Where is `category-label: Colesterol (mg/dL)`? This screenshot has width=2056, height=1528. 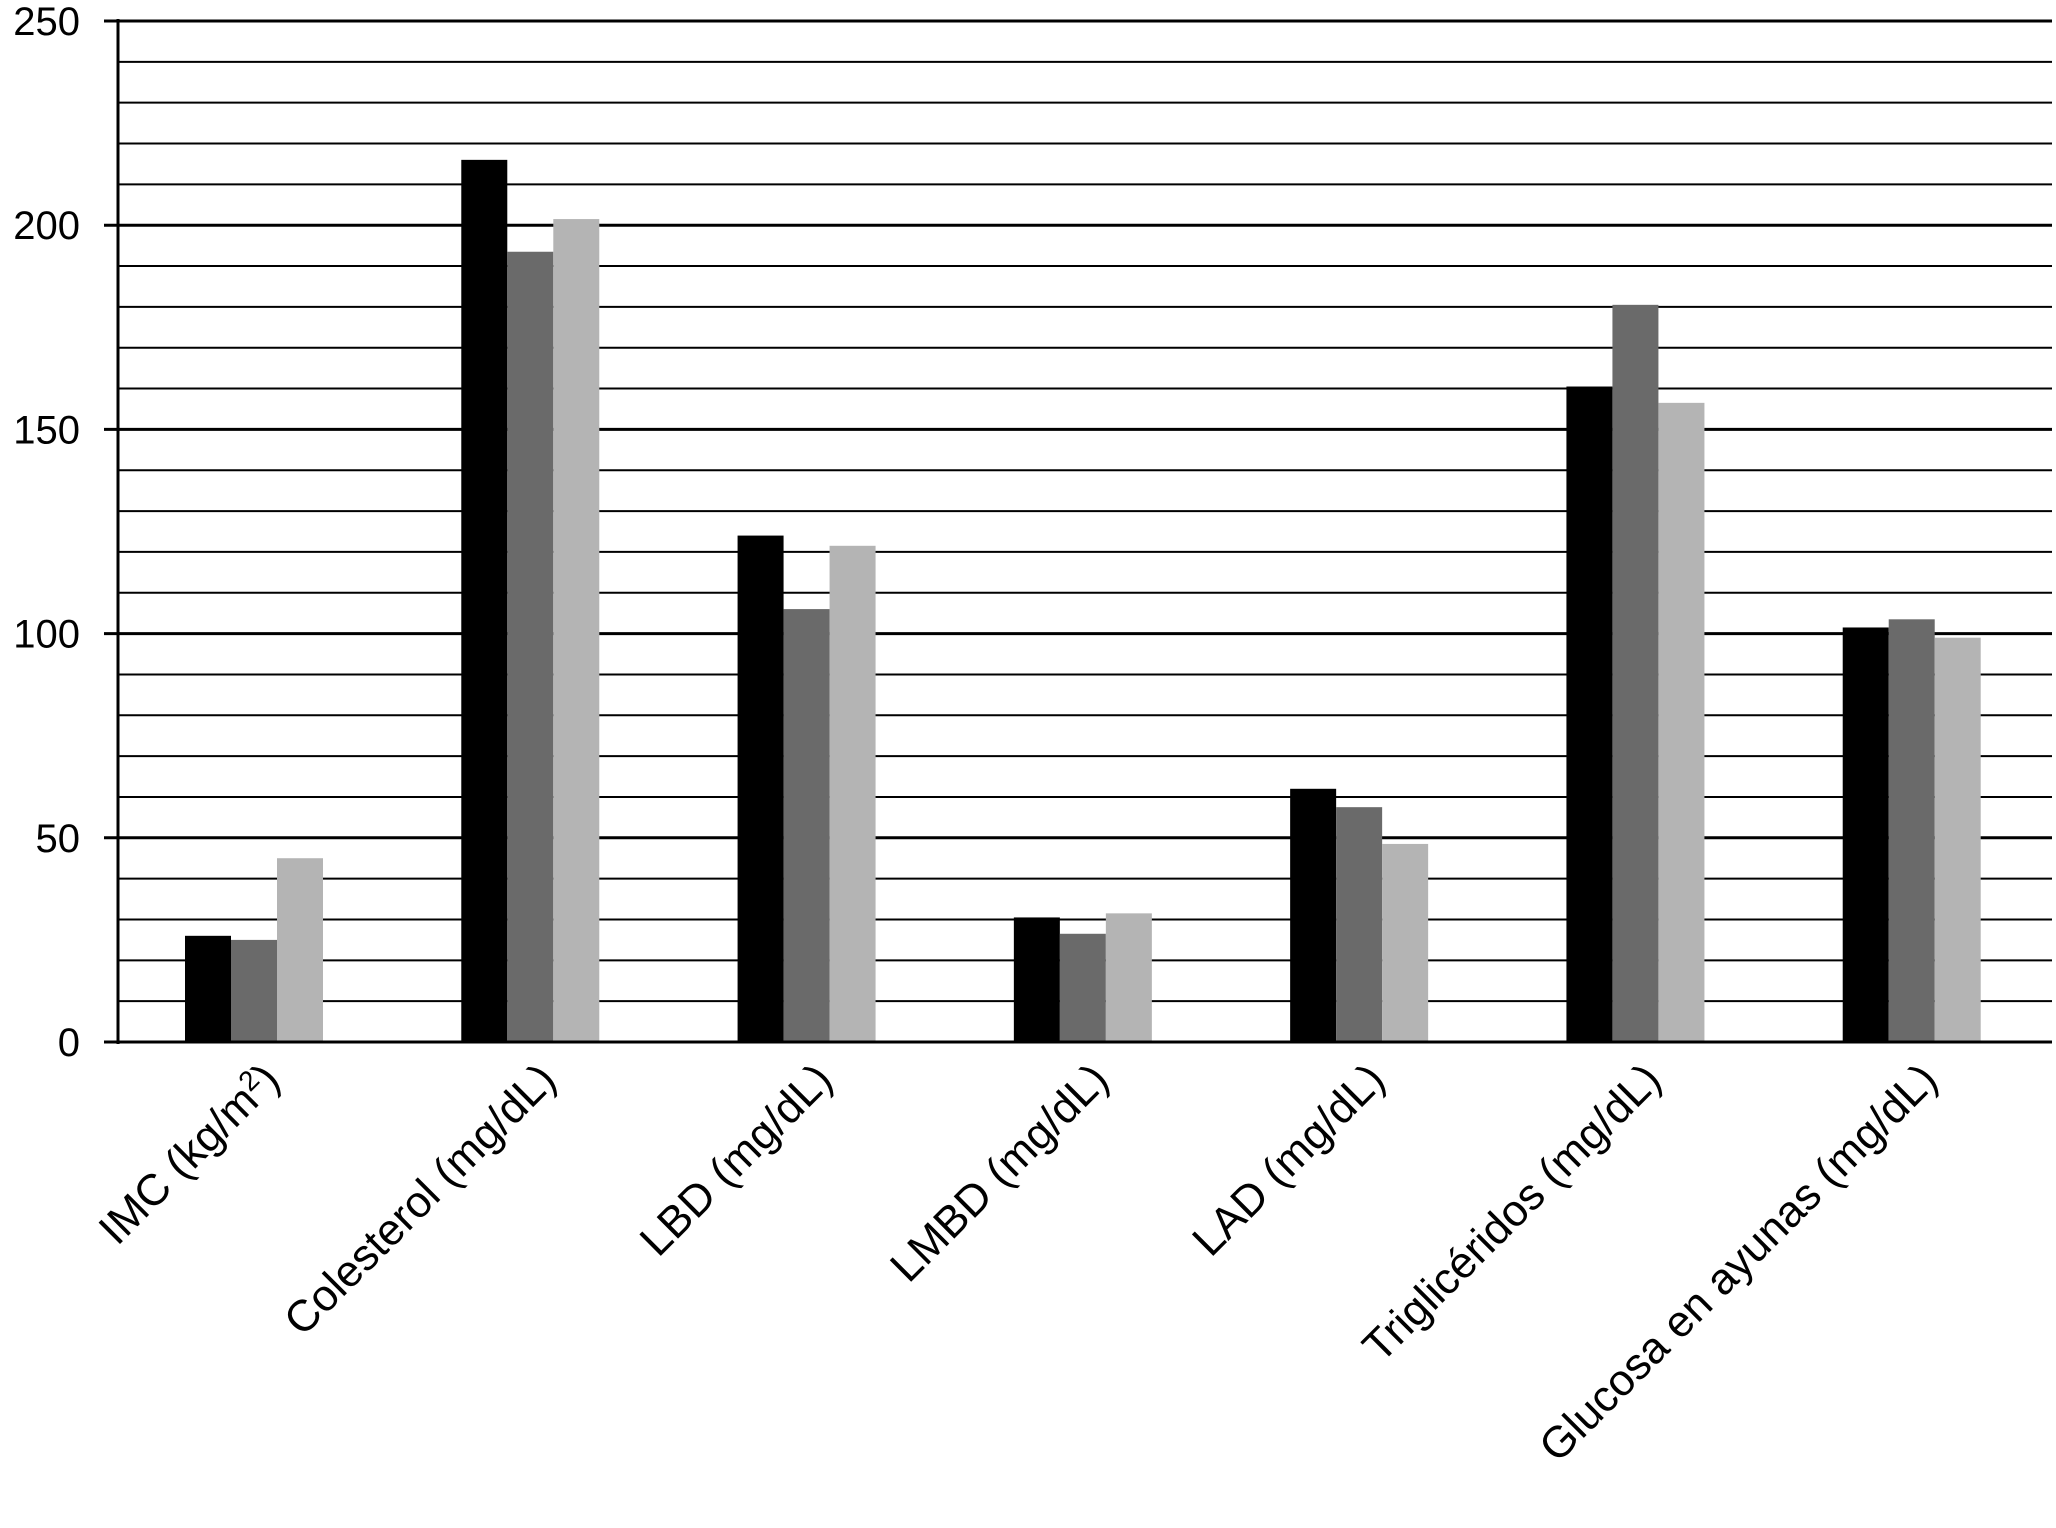
category-label: Colesterol (mg/dL) is located at coordinates (420, 1199).